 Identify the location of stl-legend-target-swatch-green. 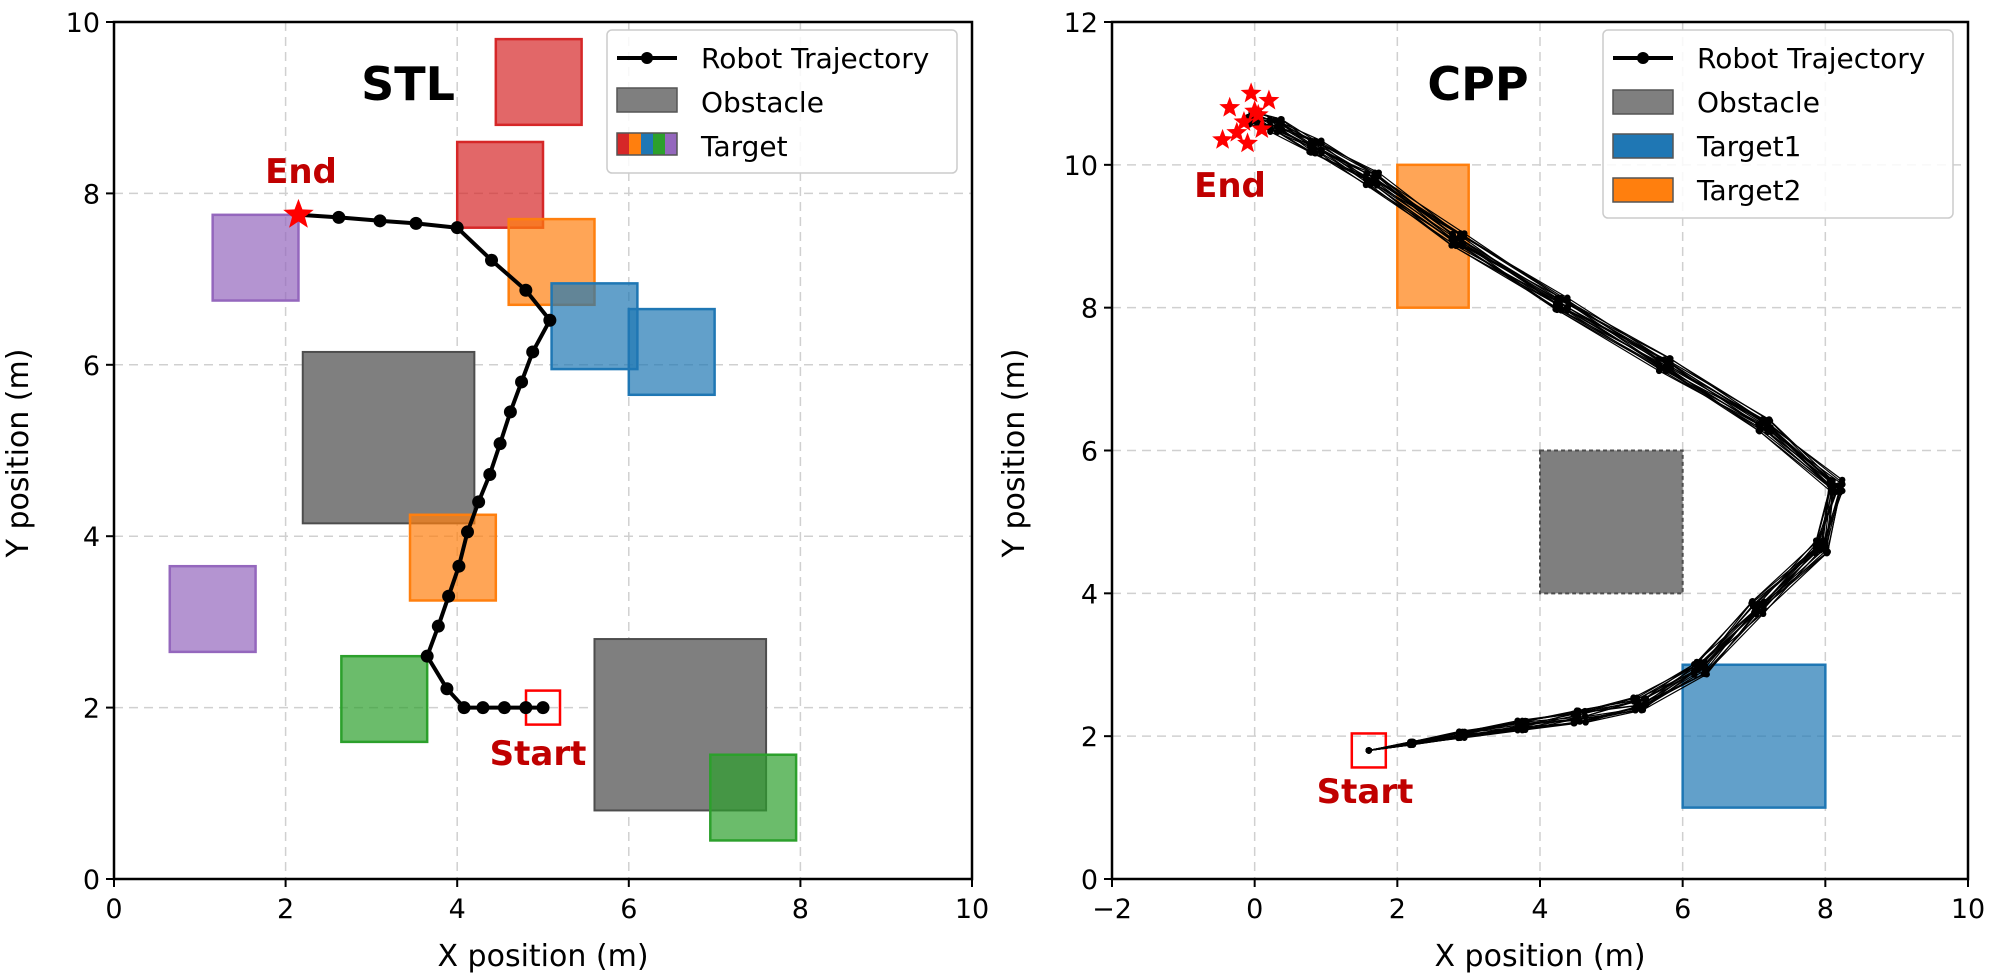
(659, 144).